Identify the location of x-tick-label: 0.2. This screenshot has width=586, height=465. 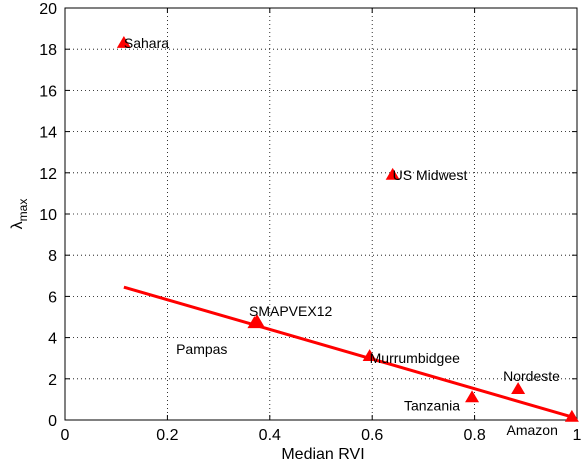
(167, 435).